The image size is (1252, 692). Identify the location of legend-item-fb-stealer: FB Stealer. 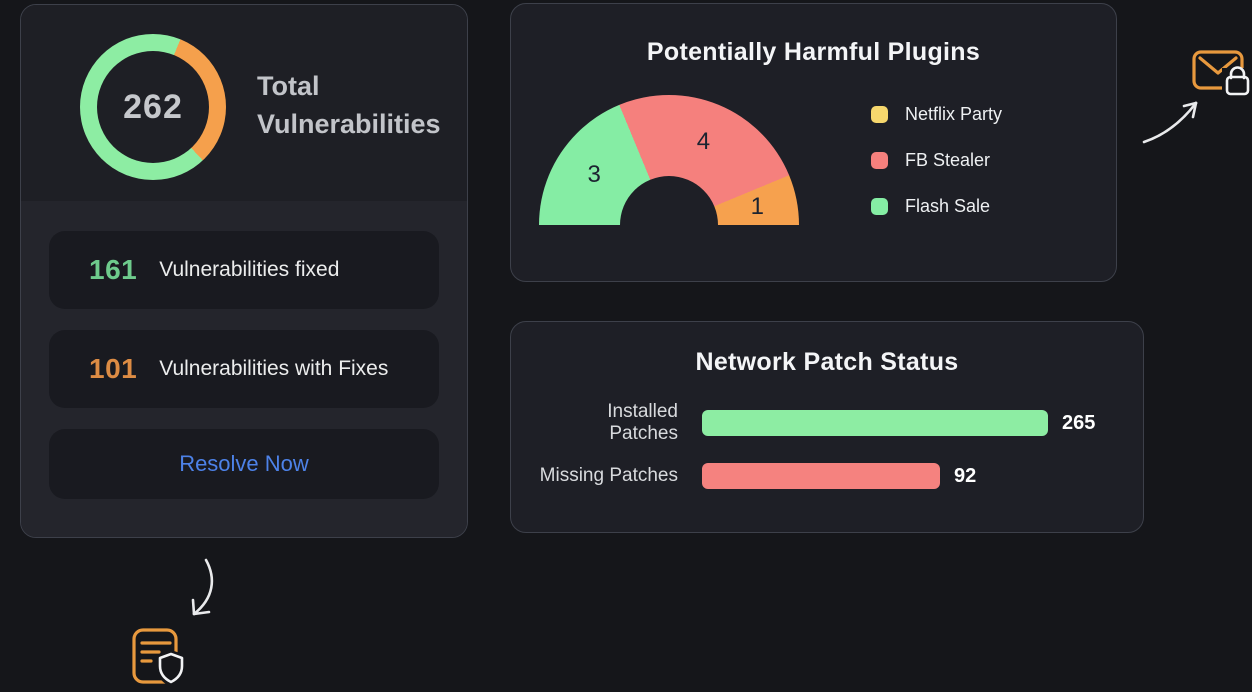
(936, 160).